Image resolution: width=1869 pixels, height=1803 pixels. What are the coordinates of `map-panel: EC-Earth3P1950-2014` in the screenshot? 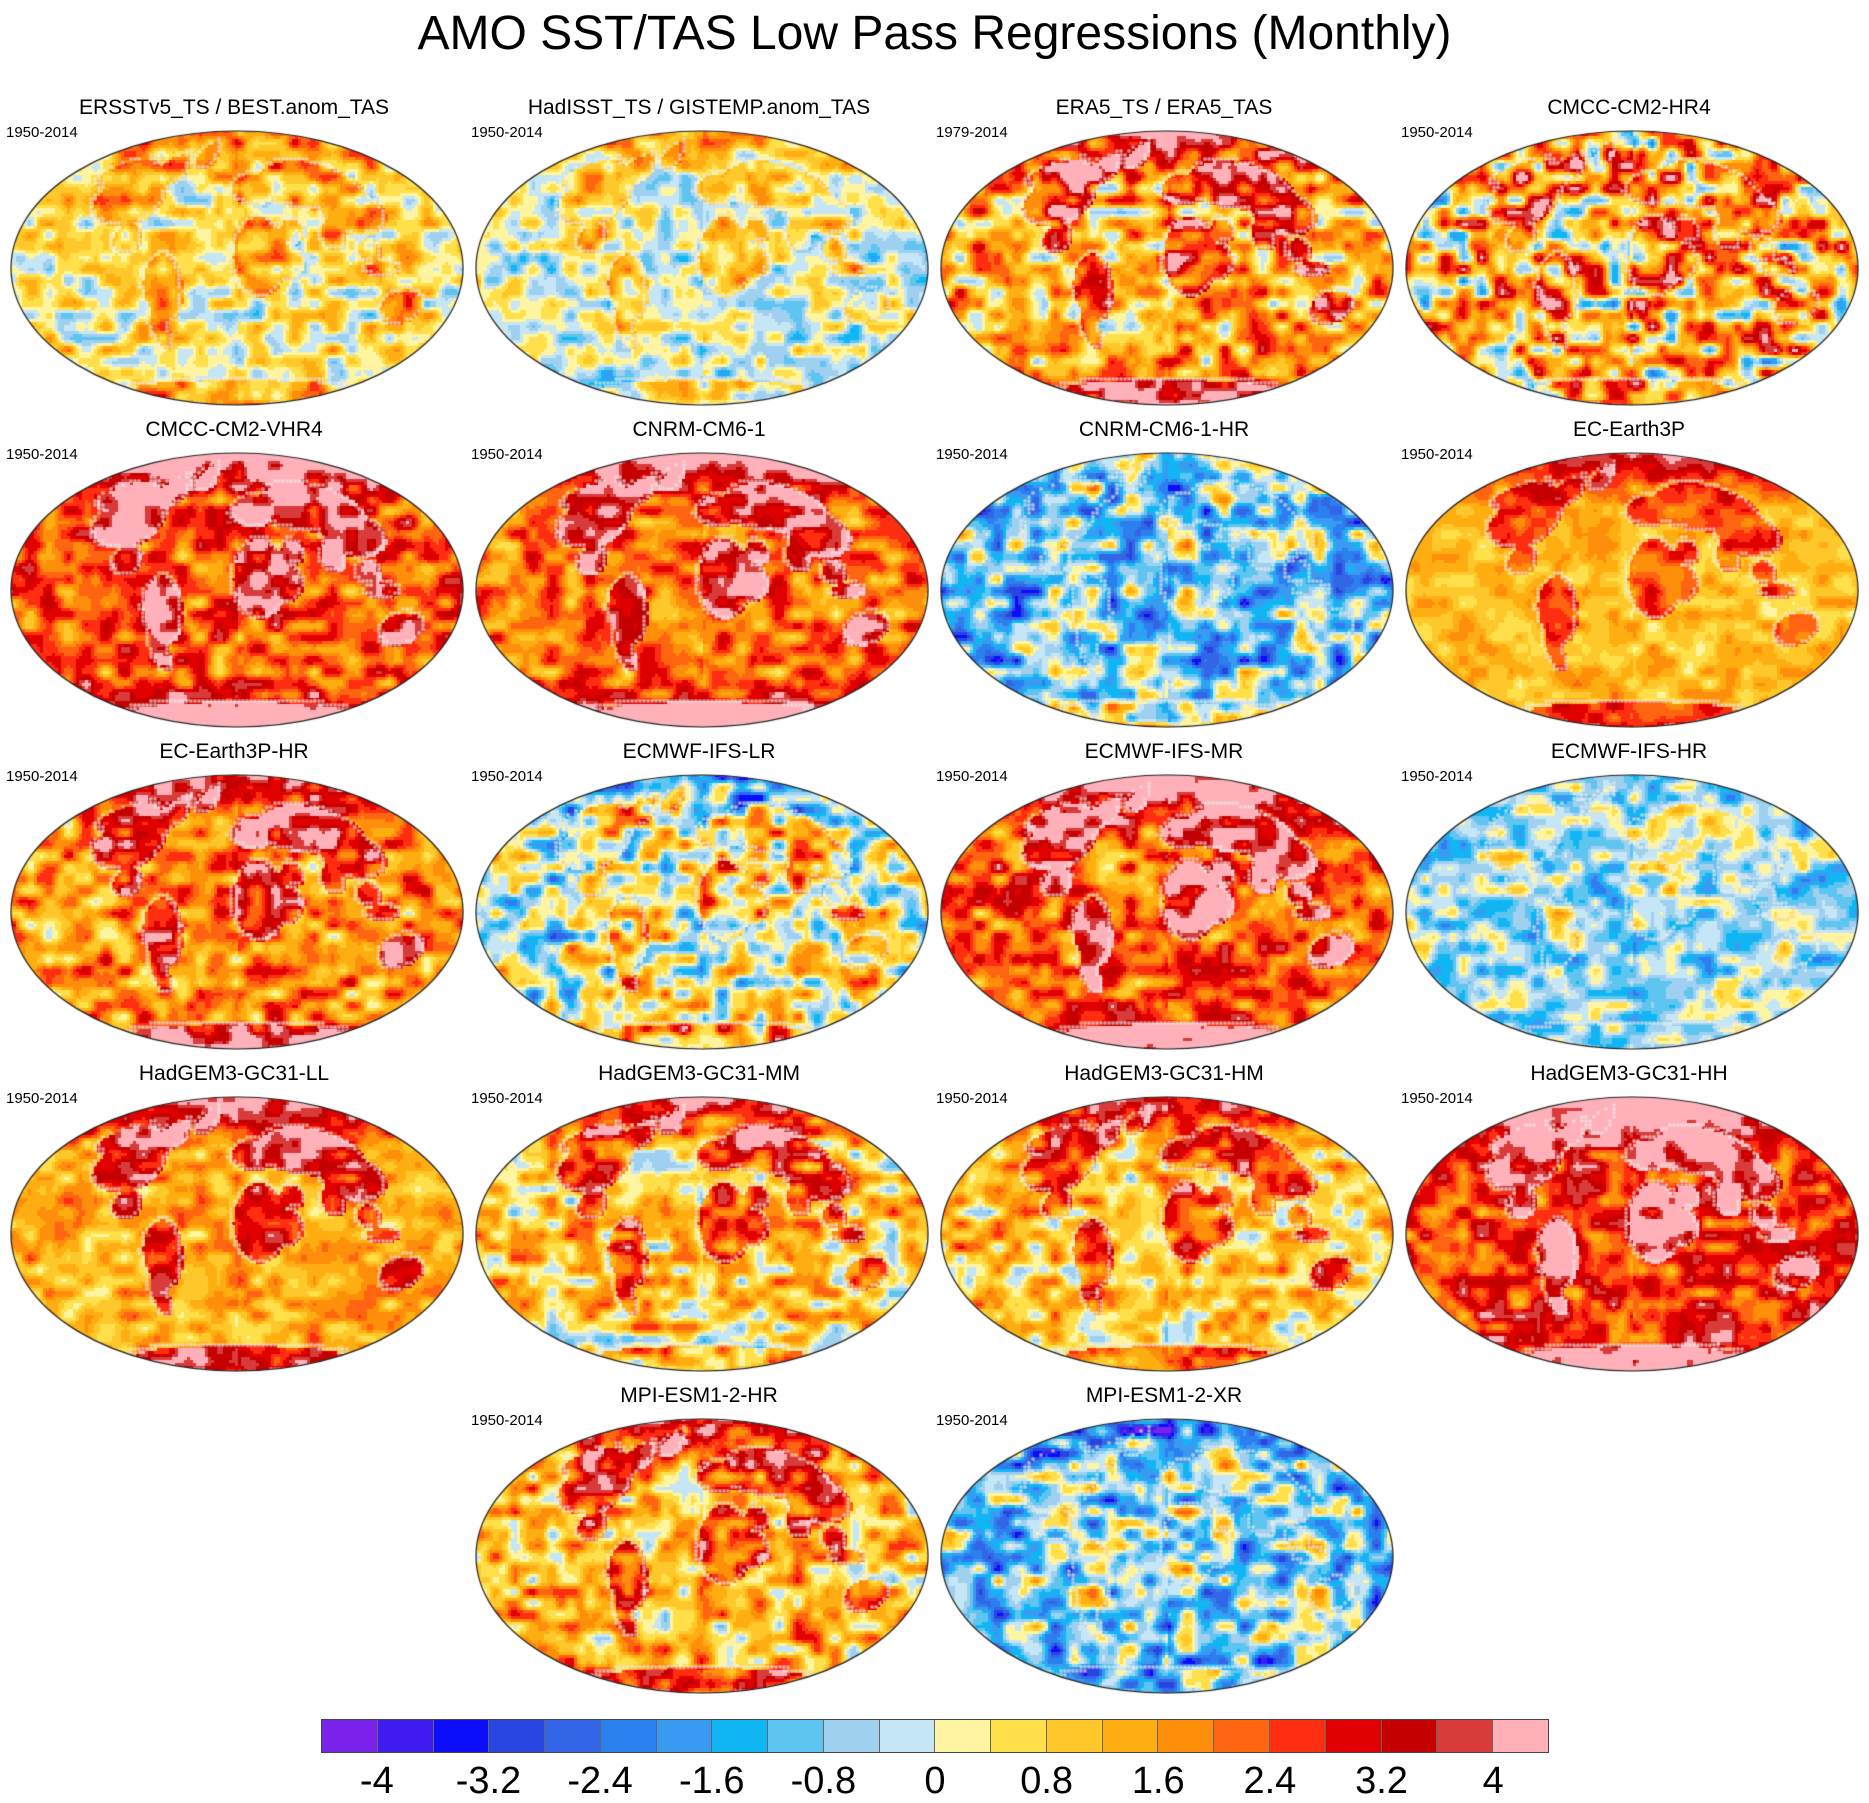 It's located at (1629, 573).